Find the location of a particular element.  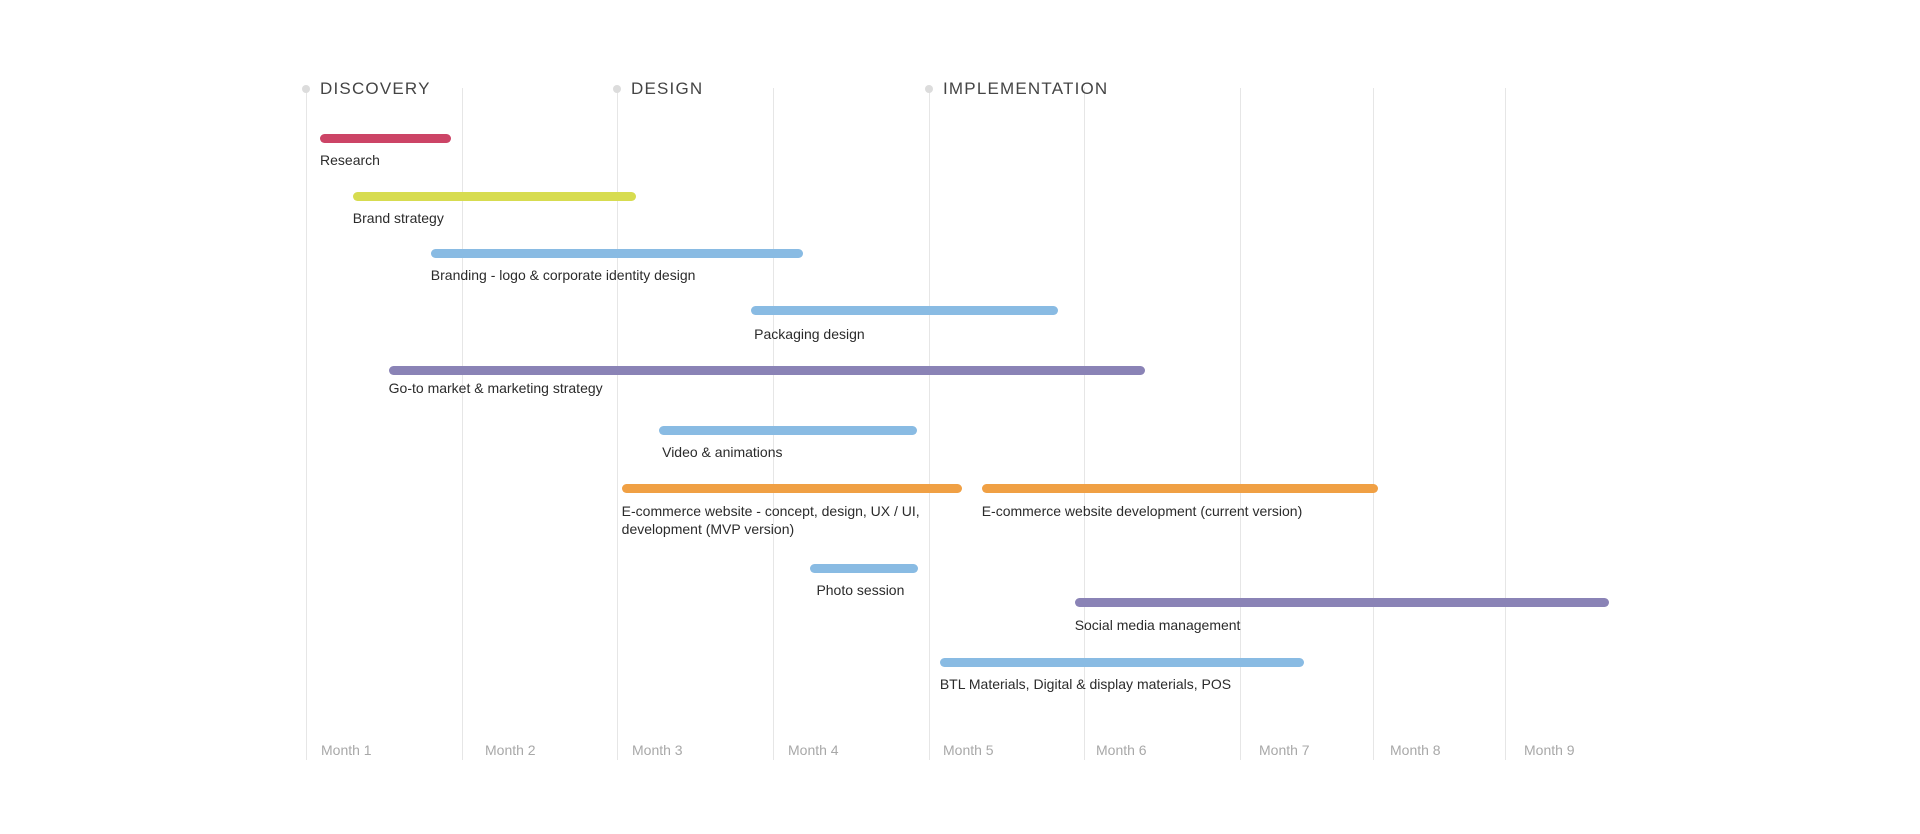

phase-header: IMPLEMENTATION is located at coordinates (1017, 89).